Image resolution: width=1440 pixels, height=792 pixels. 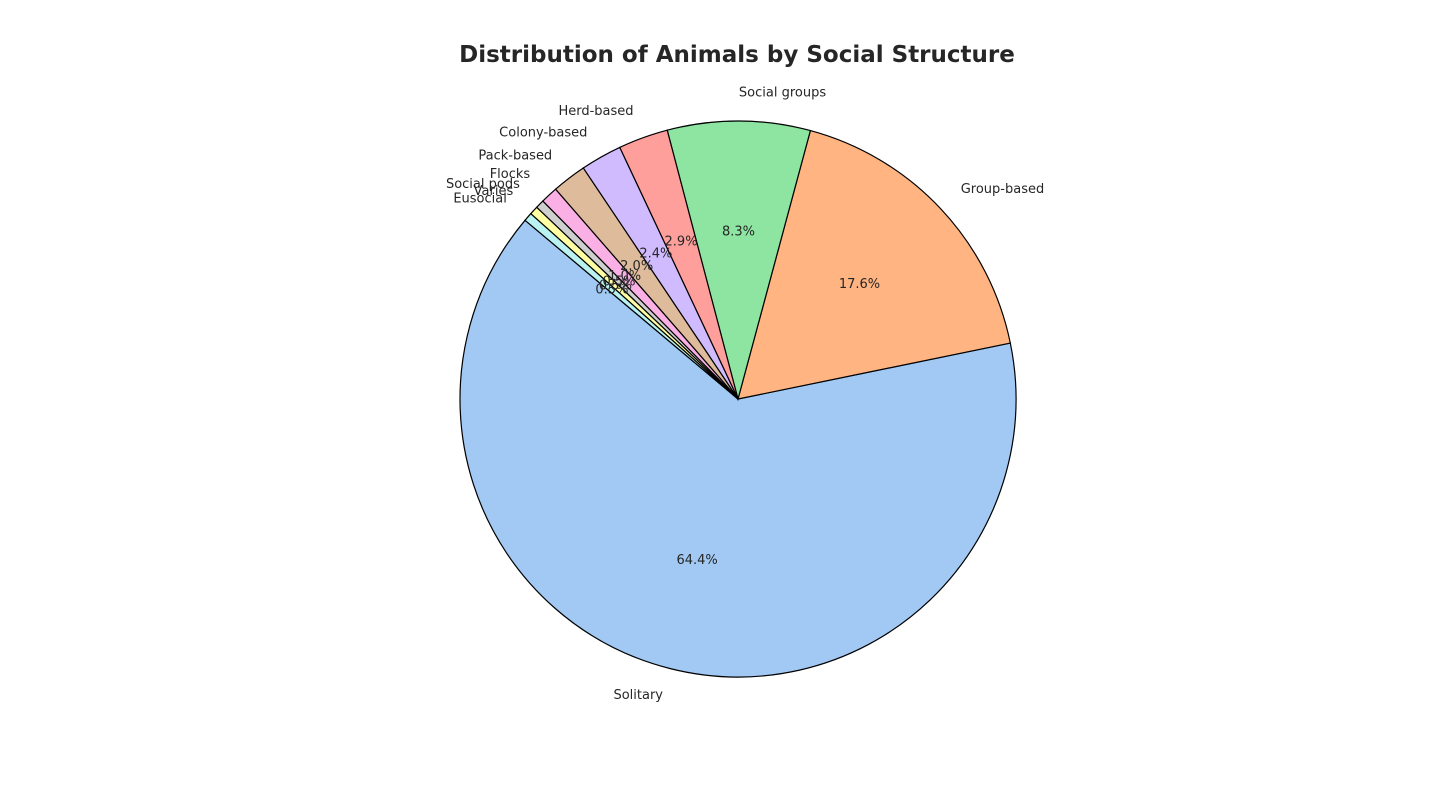 I want to click on slice-label-herd-based: Herd-based, so click(x=595, y=111).